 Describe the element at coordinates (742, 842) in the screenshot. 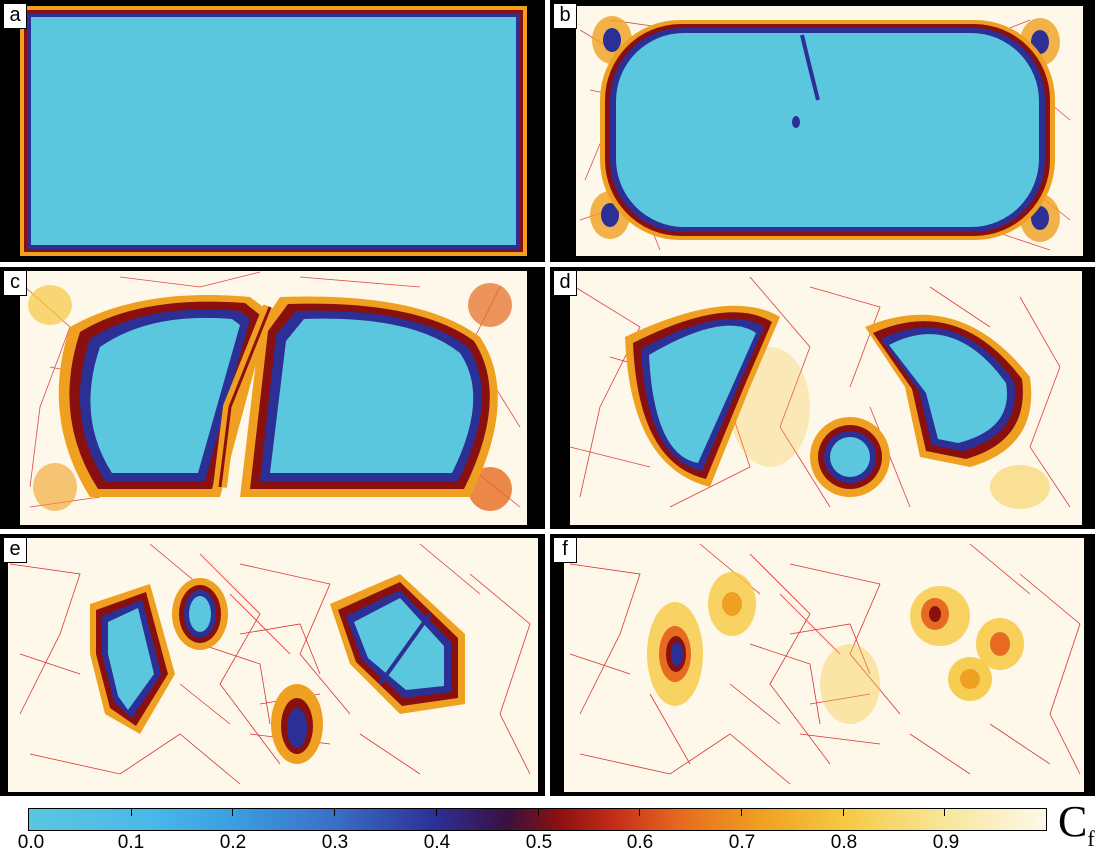

I see `colorbar-tick-label: 0.7` at that location.